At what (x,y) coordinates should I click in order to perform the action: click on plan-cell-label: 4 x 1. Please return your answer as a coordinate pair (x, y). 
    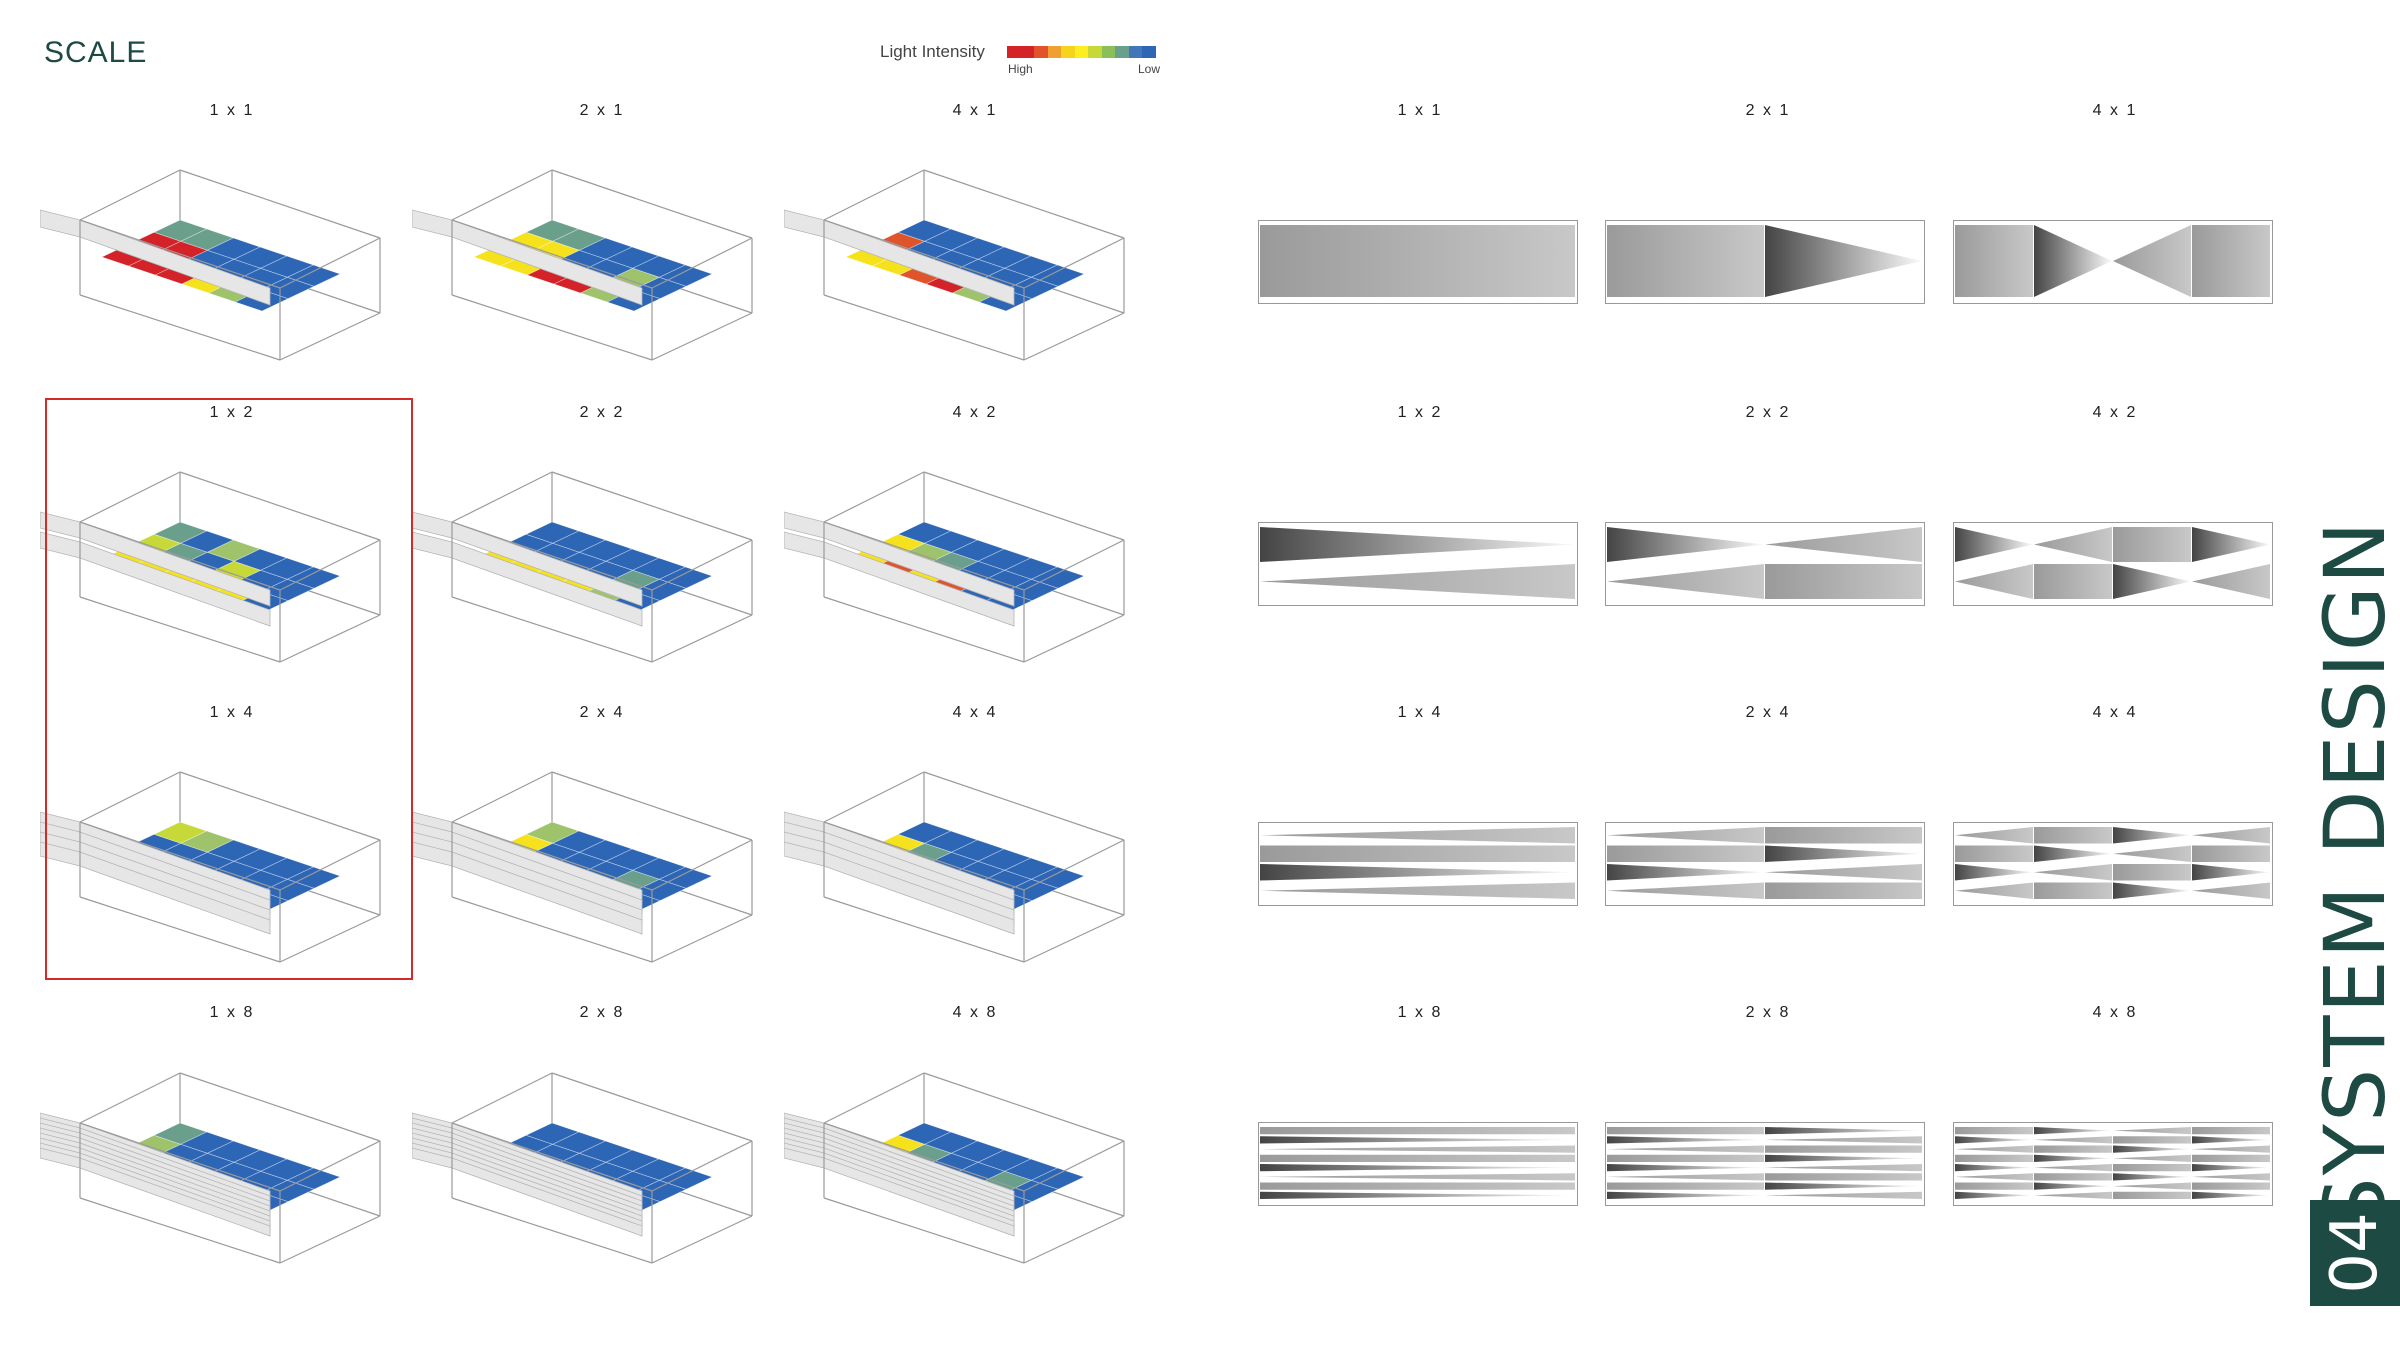
    Looking at the image, I should click on (2115, 110).